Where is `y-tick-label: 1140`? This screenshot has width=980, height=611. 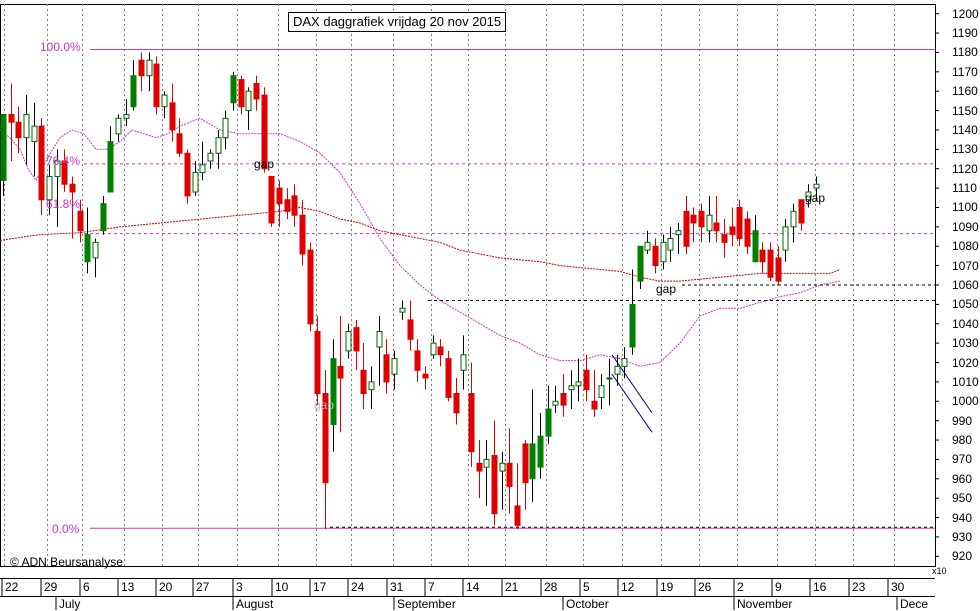 y-tick-label: 1140 is located at coordinates (965, 129).